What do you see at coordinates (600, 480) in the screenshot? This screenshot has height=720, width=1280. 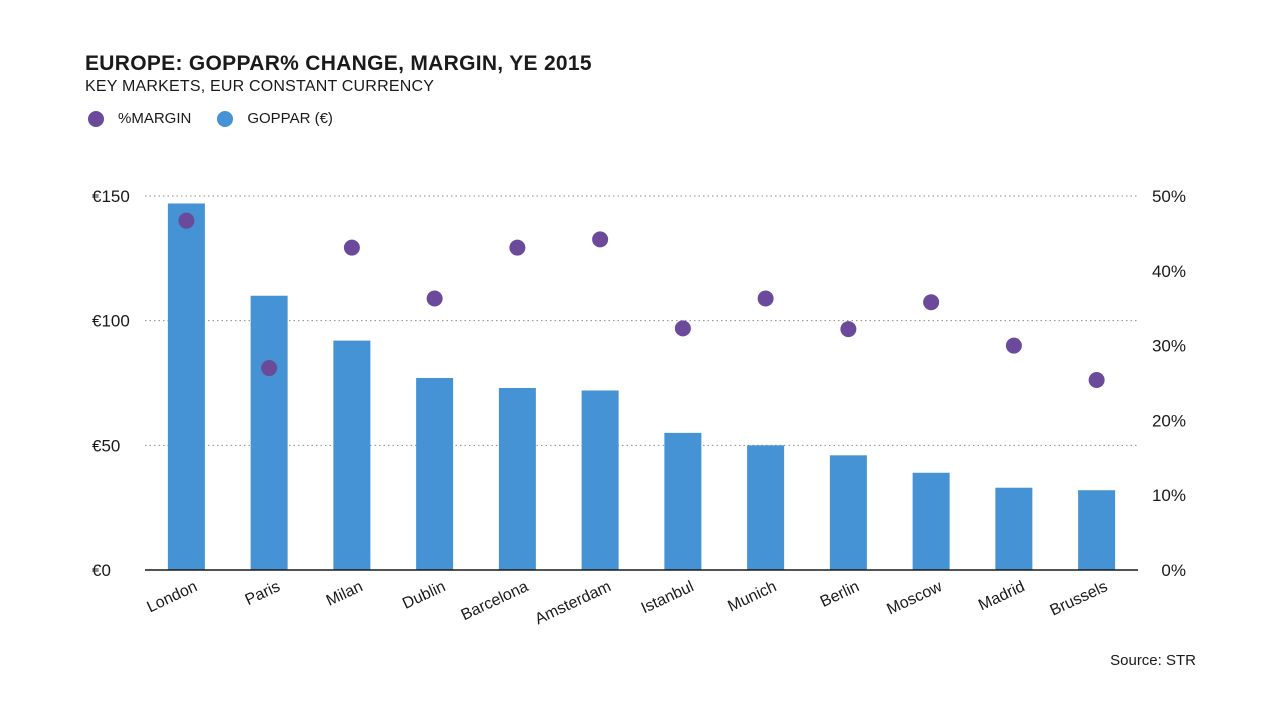 I see `bar-amsterdam` at bounding box center [600, 480].